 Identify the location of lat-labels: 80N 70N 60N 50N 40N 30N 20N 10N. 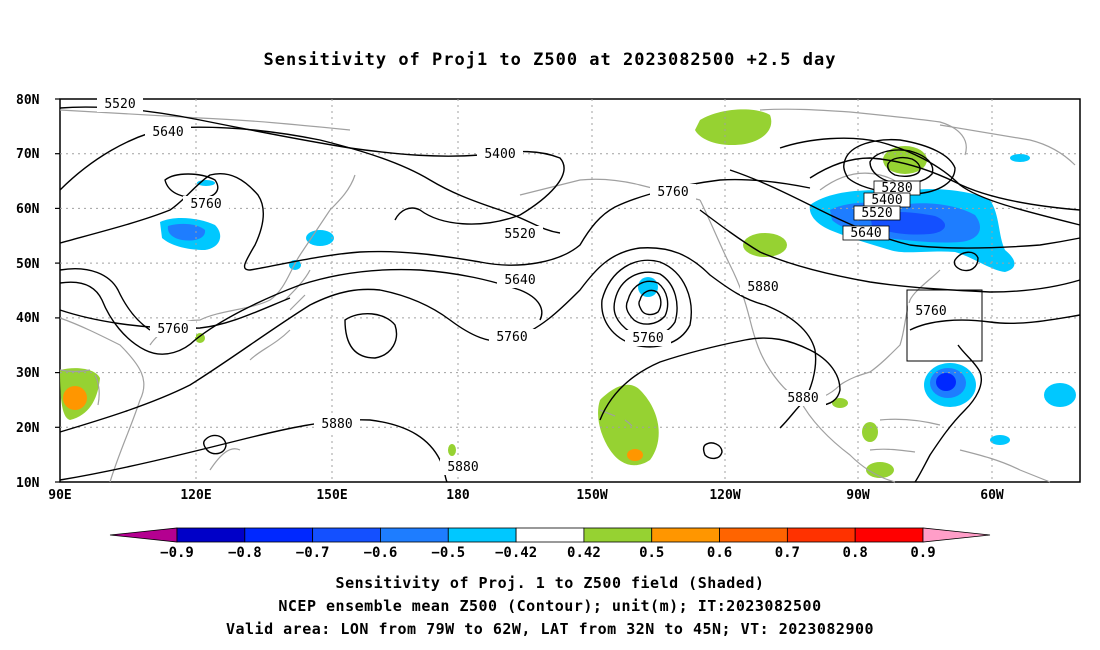
(28, 292).